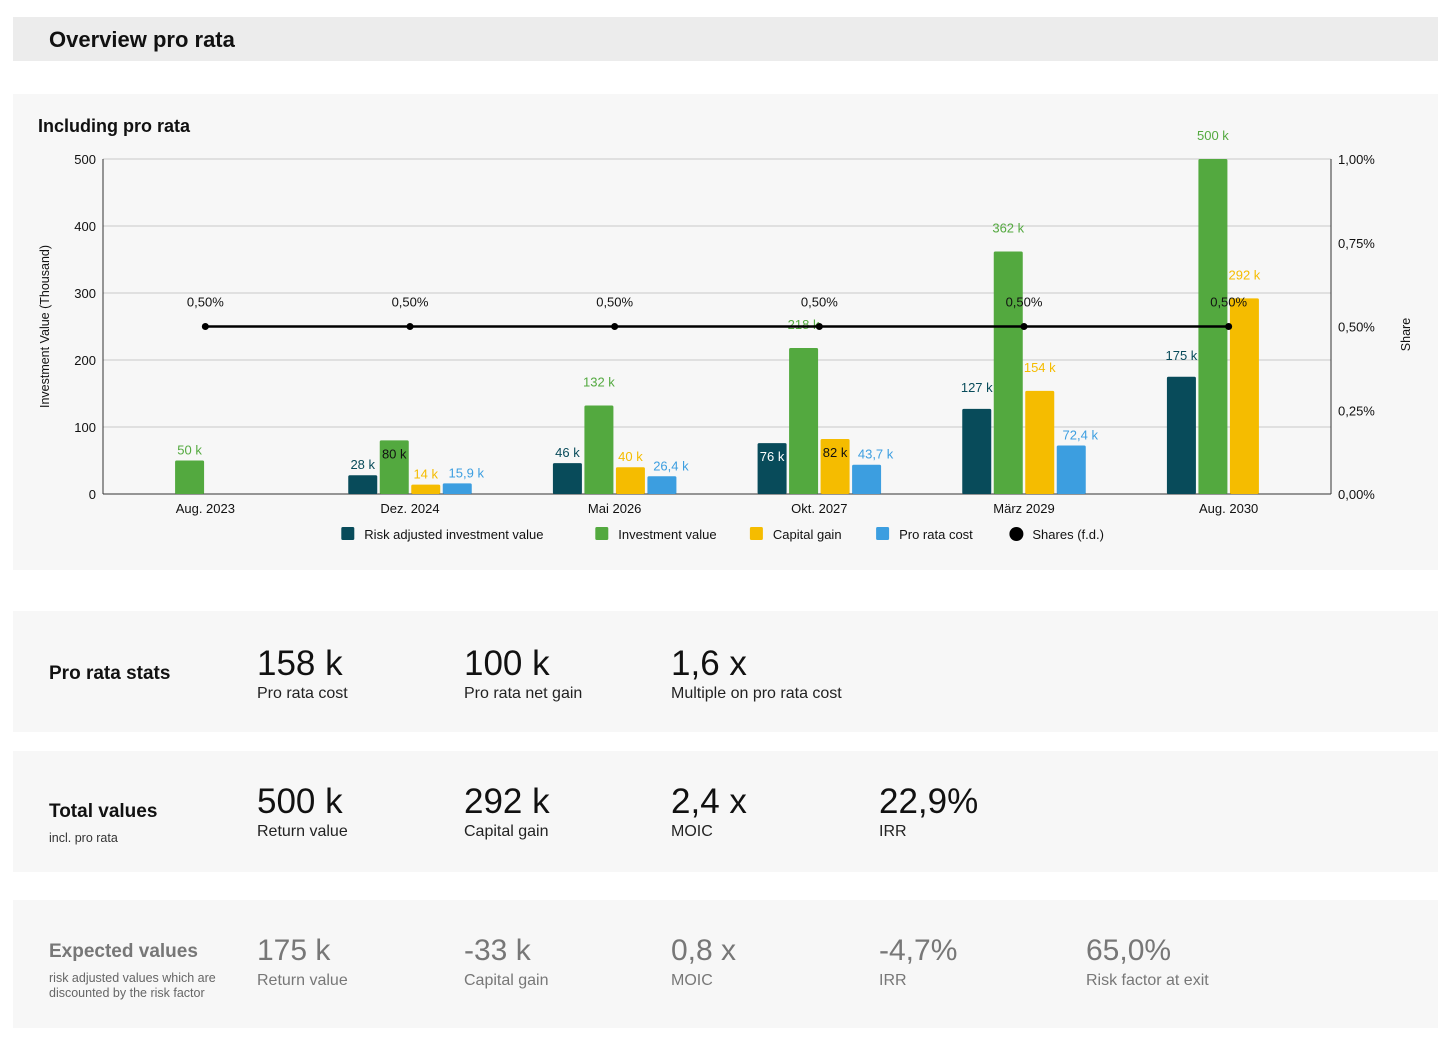 This screenshot has width=1456, height=1041. Describe the element at coordinates (804, 324) in the screenshot. I see `data-label: 218 k` at that location.